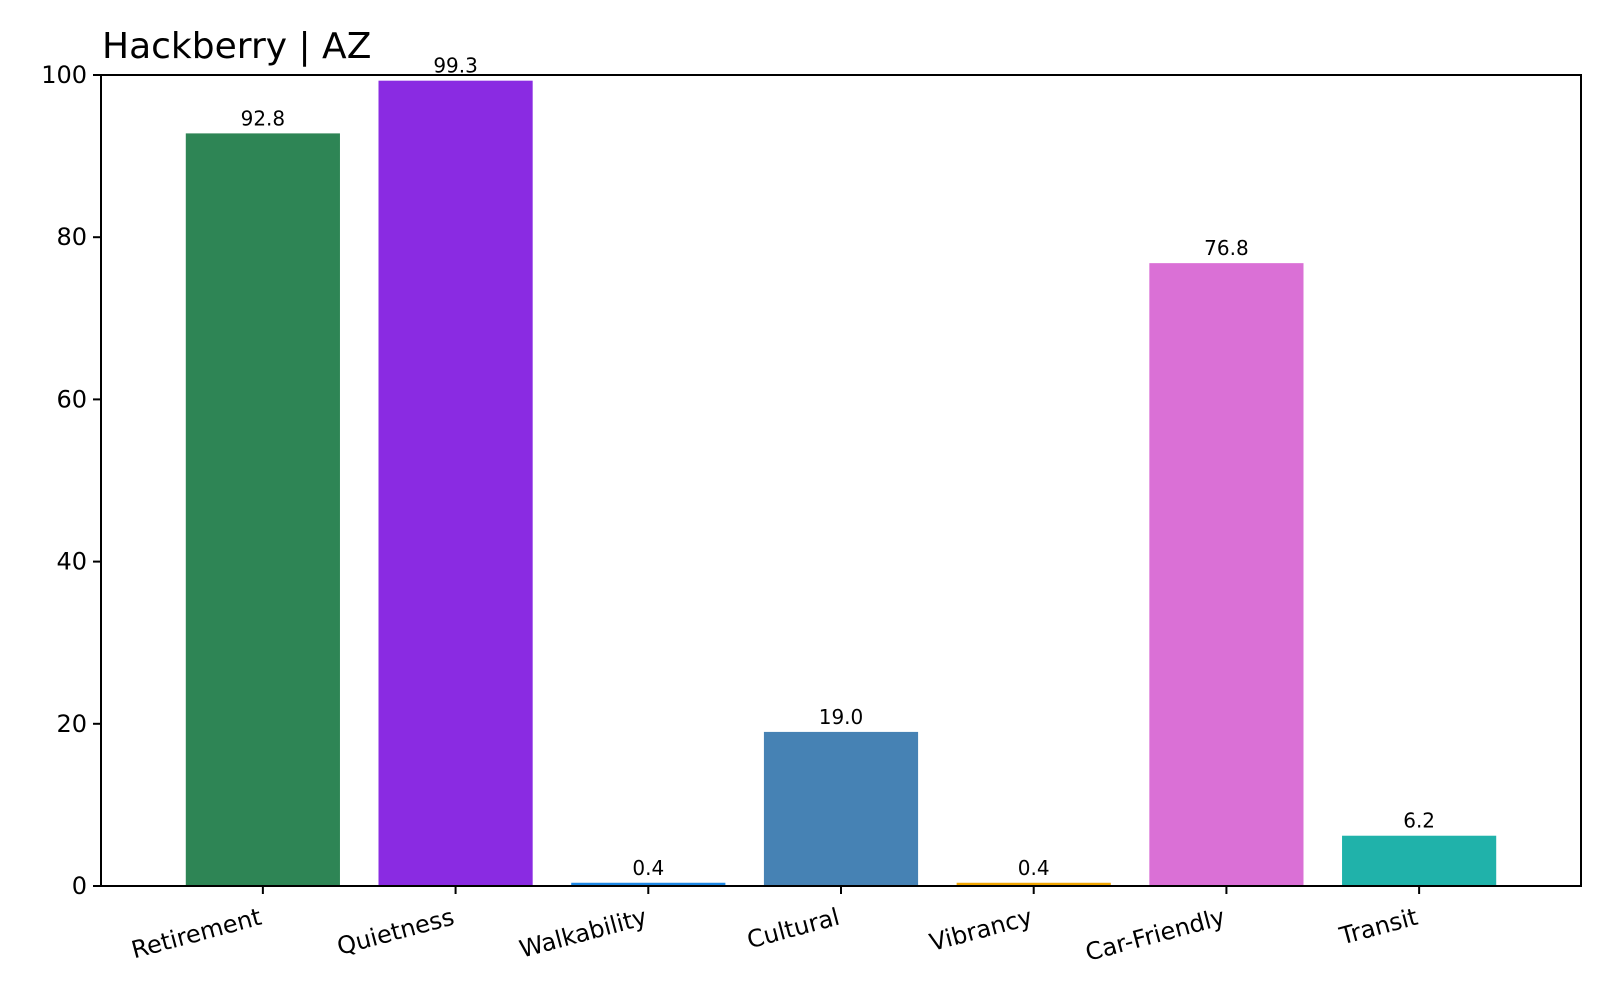  Describe the element at coordinates (79, 886) in the screenshot. I see `y-tick-label: 0` at that location.